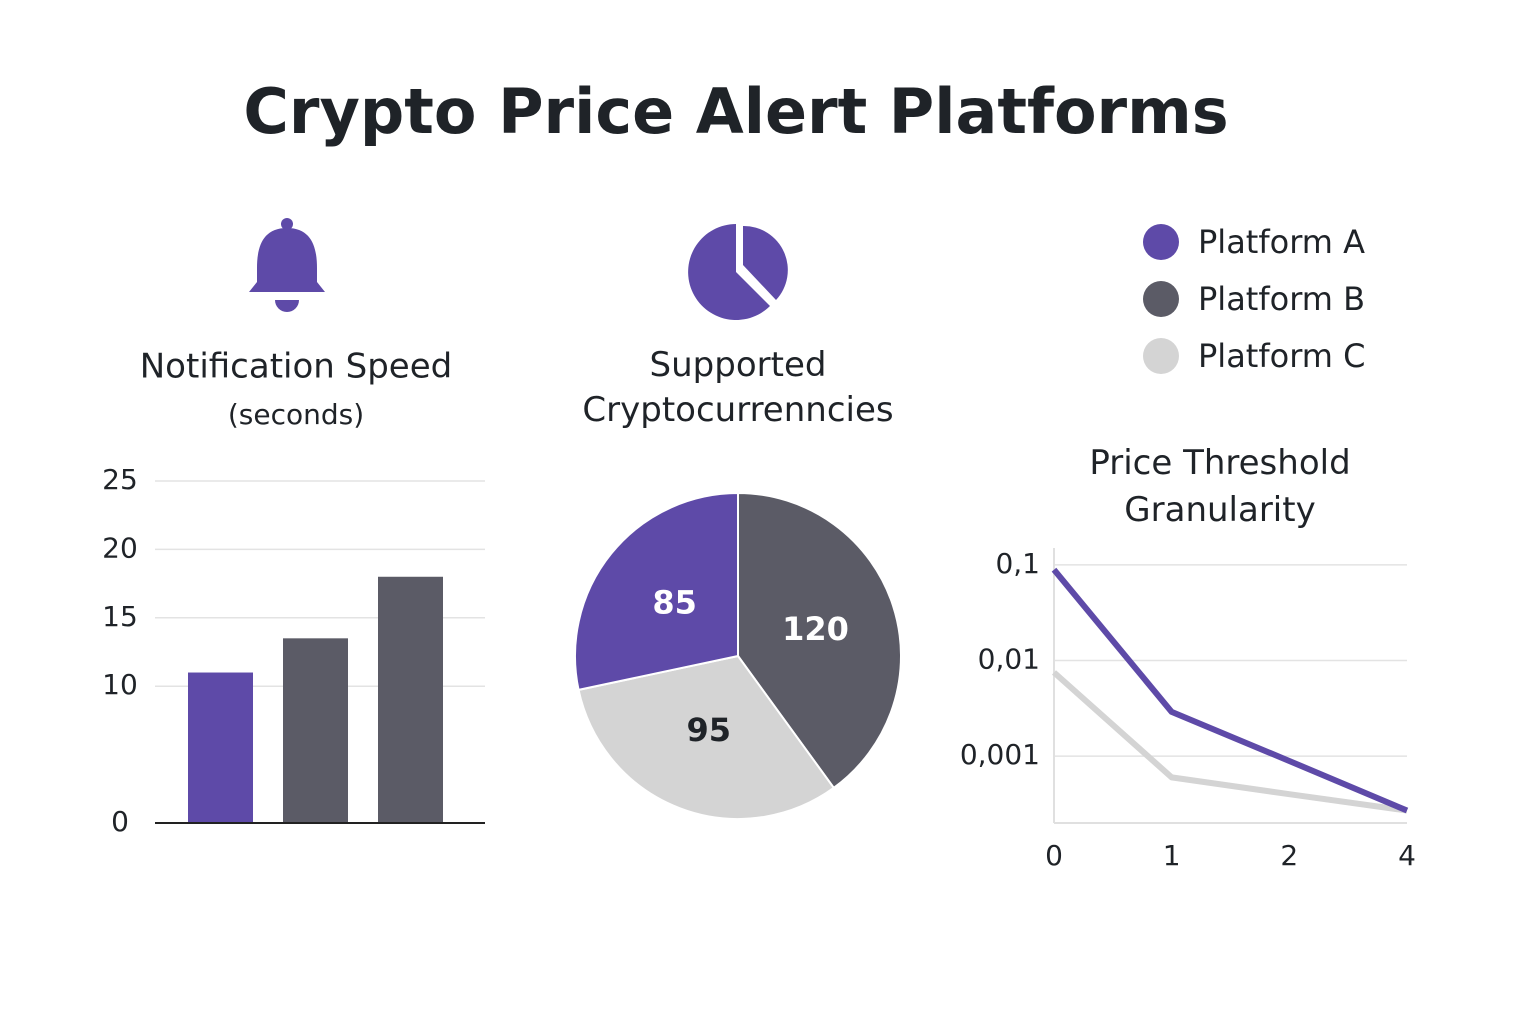 This screenshot has height=1024, width=1536. I want to click on y-tick-label: 0,01, so click(1009, 658).